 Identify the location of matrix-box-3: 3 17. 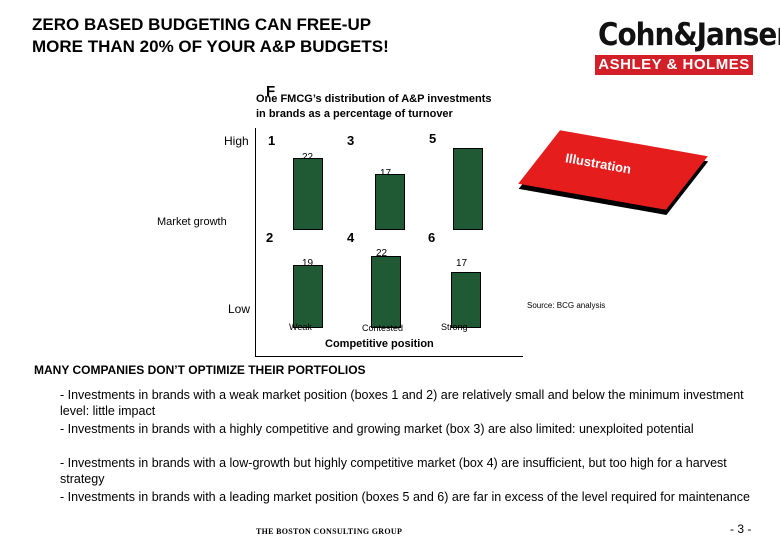
(387, 178).